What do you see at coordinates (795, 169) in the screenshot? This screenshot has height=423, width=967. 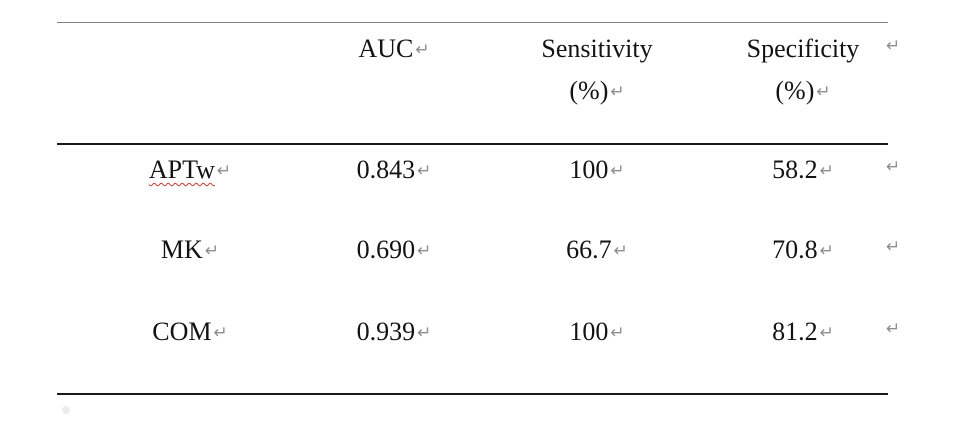 I see `specificity-value: 58.2` at bounding box center [795, 169].